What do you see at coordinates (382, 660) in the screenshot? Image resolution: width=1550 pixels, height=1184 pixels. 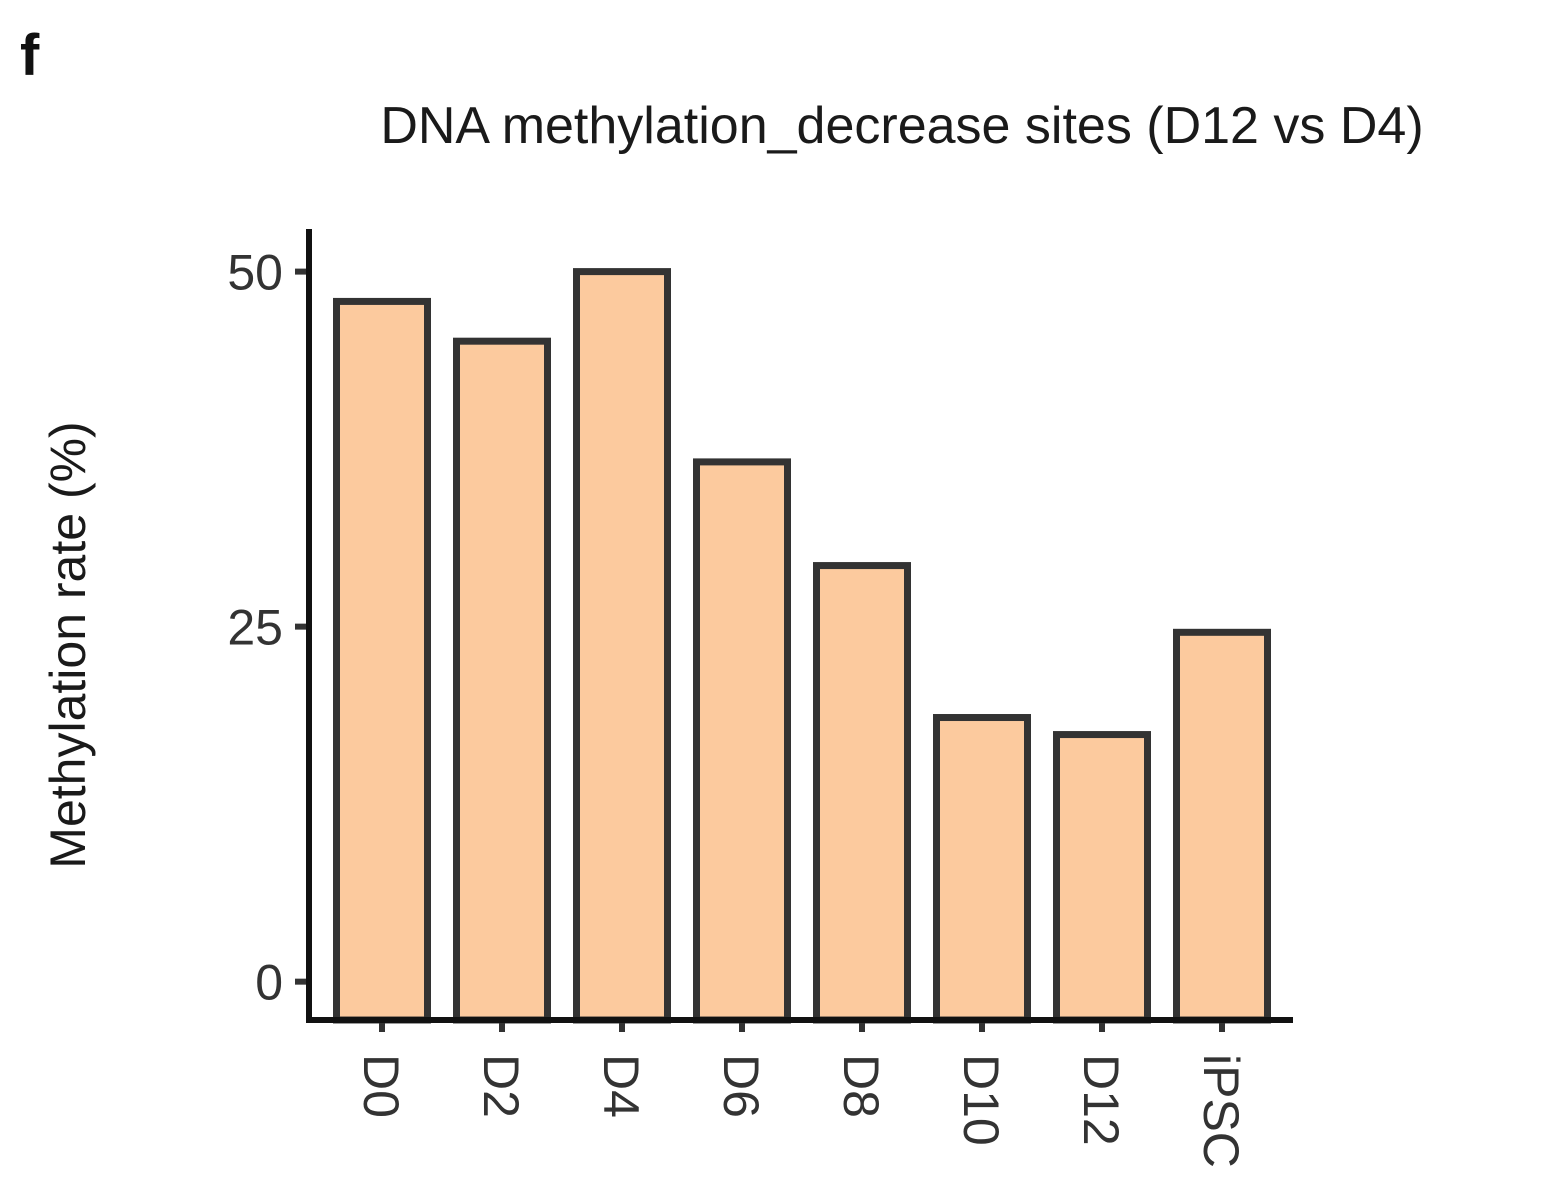 I see `bar-d0` at bounding box center [382, 660].